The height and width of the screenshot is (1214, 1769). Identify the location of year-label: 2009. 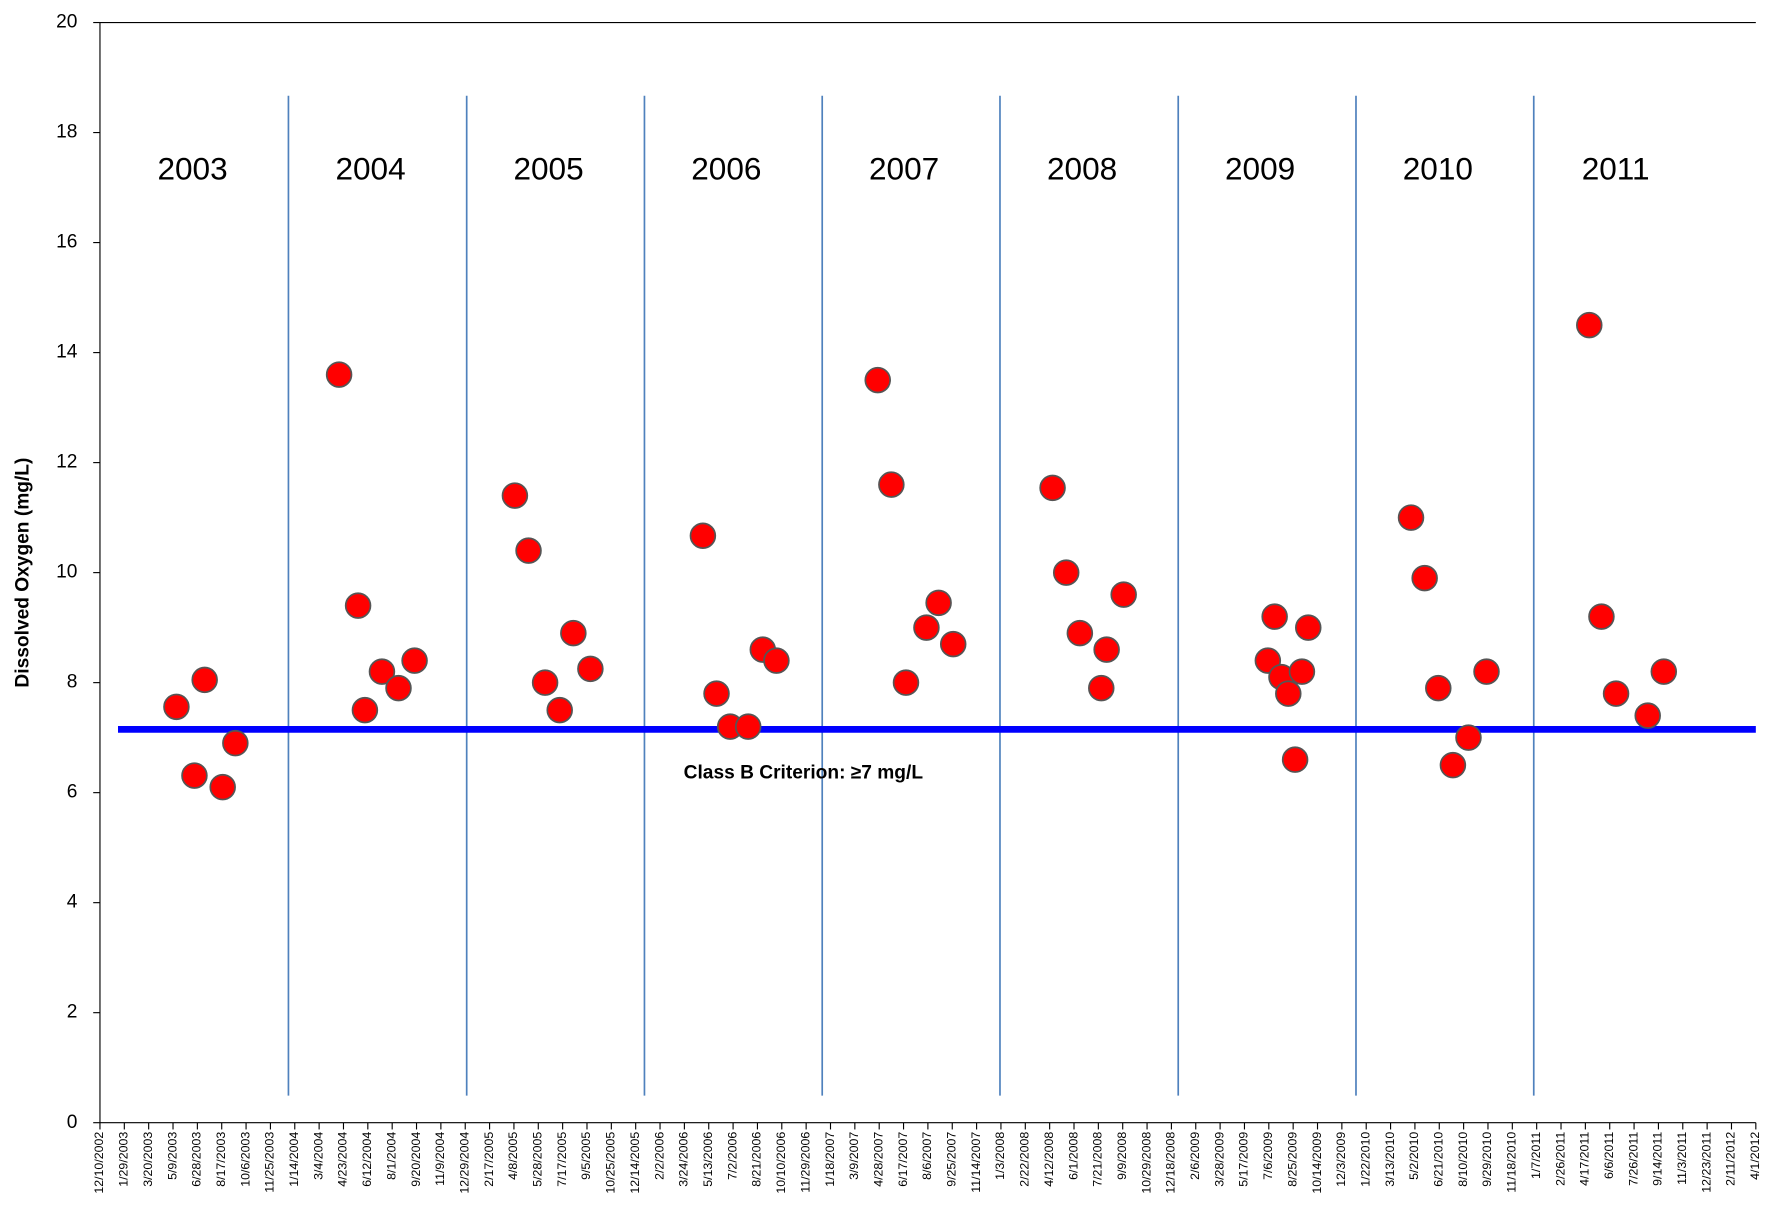
(1260, 169).